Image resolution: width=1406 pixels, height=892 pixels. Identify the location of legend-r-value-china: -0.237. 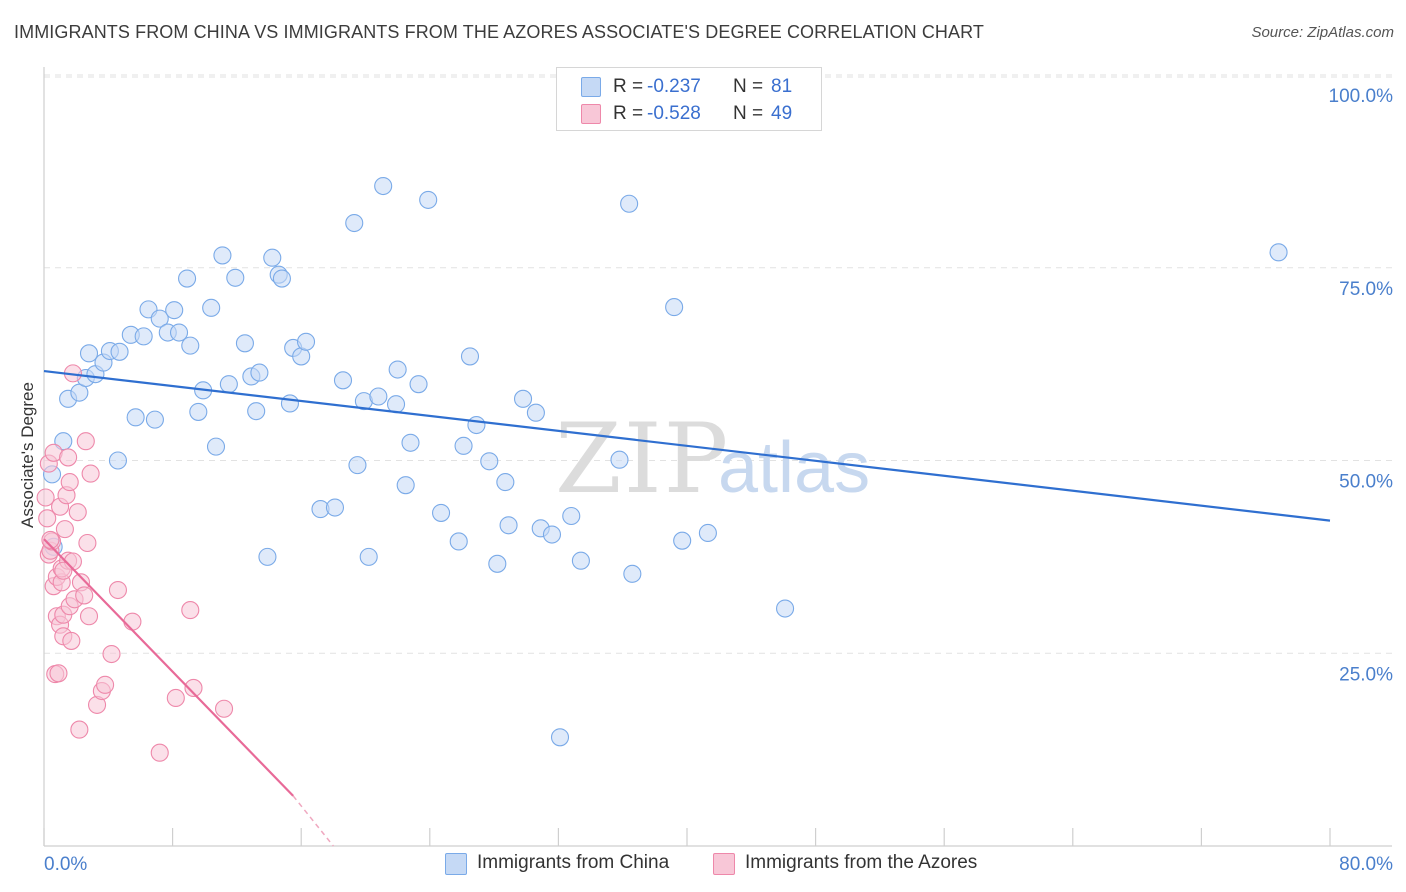
(674, 86).